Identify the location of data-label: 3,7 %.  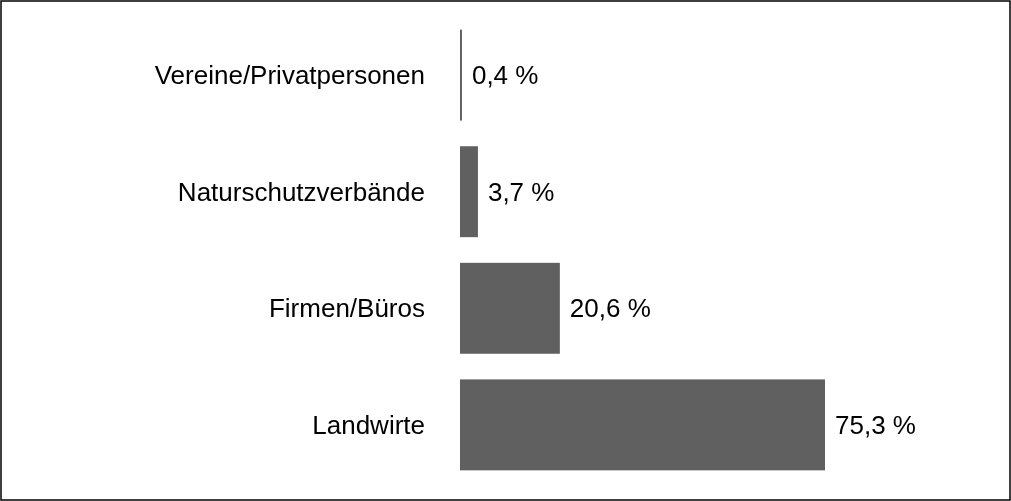
(521, 191).